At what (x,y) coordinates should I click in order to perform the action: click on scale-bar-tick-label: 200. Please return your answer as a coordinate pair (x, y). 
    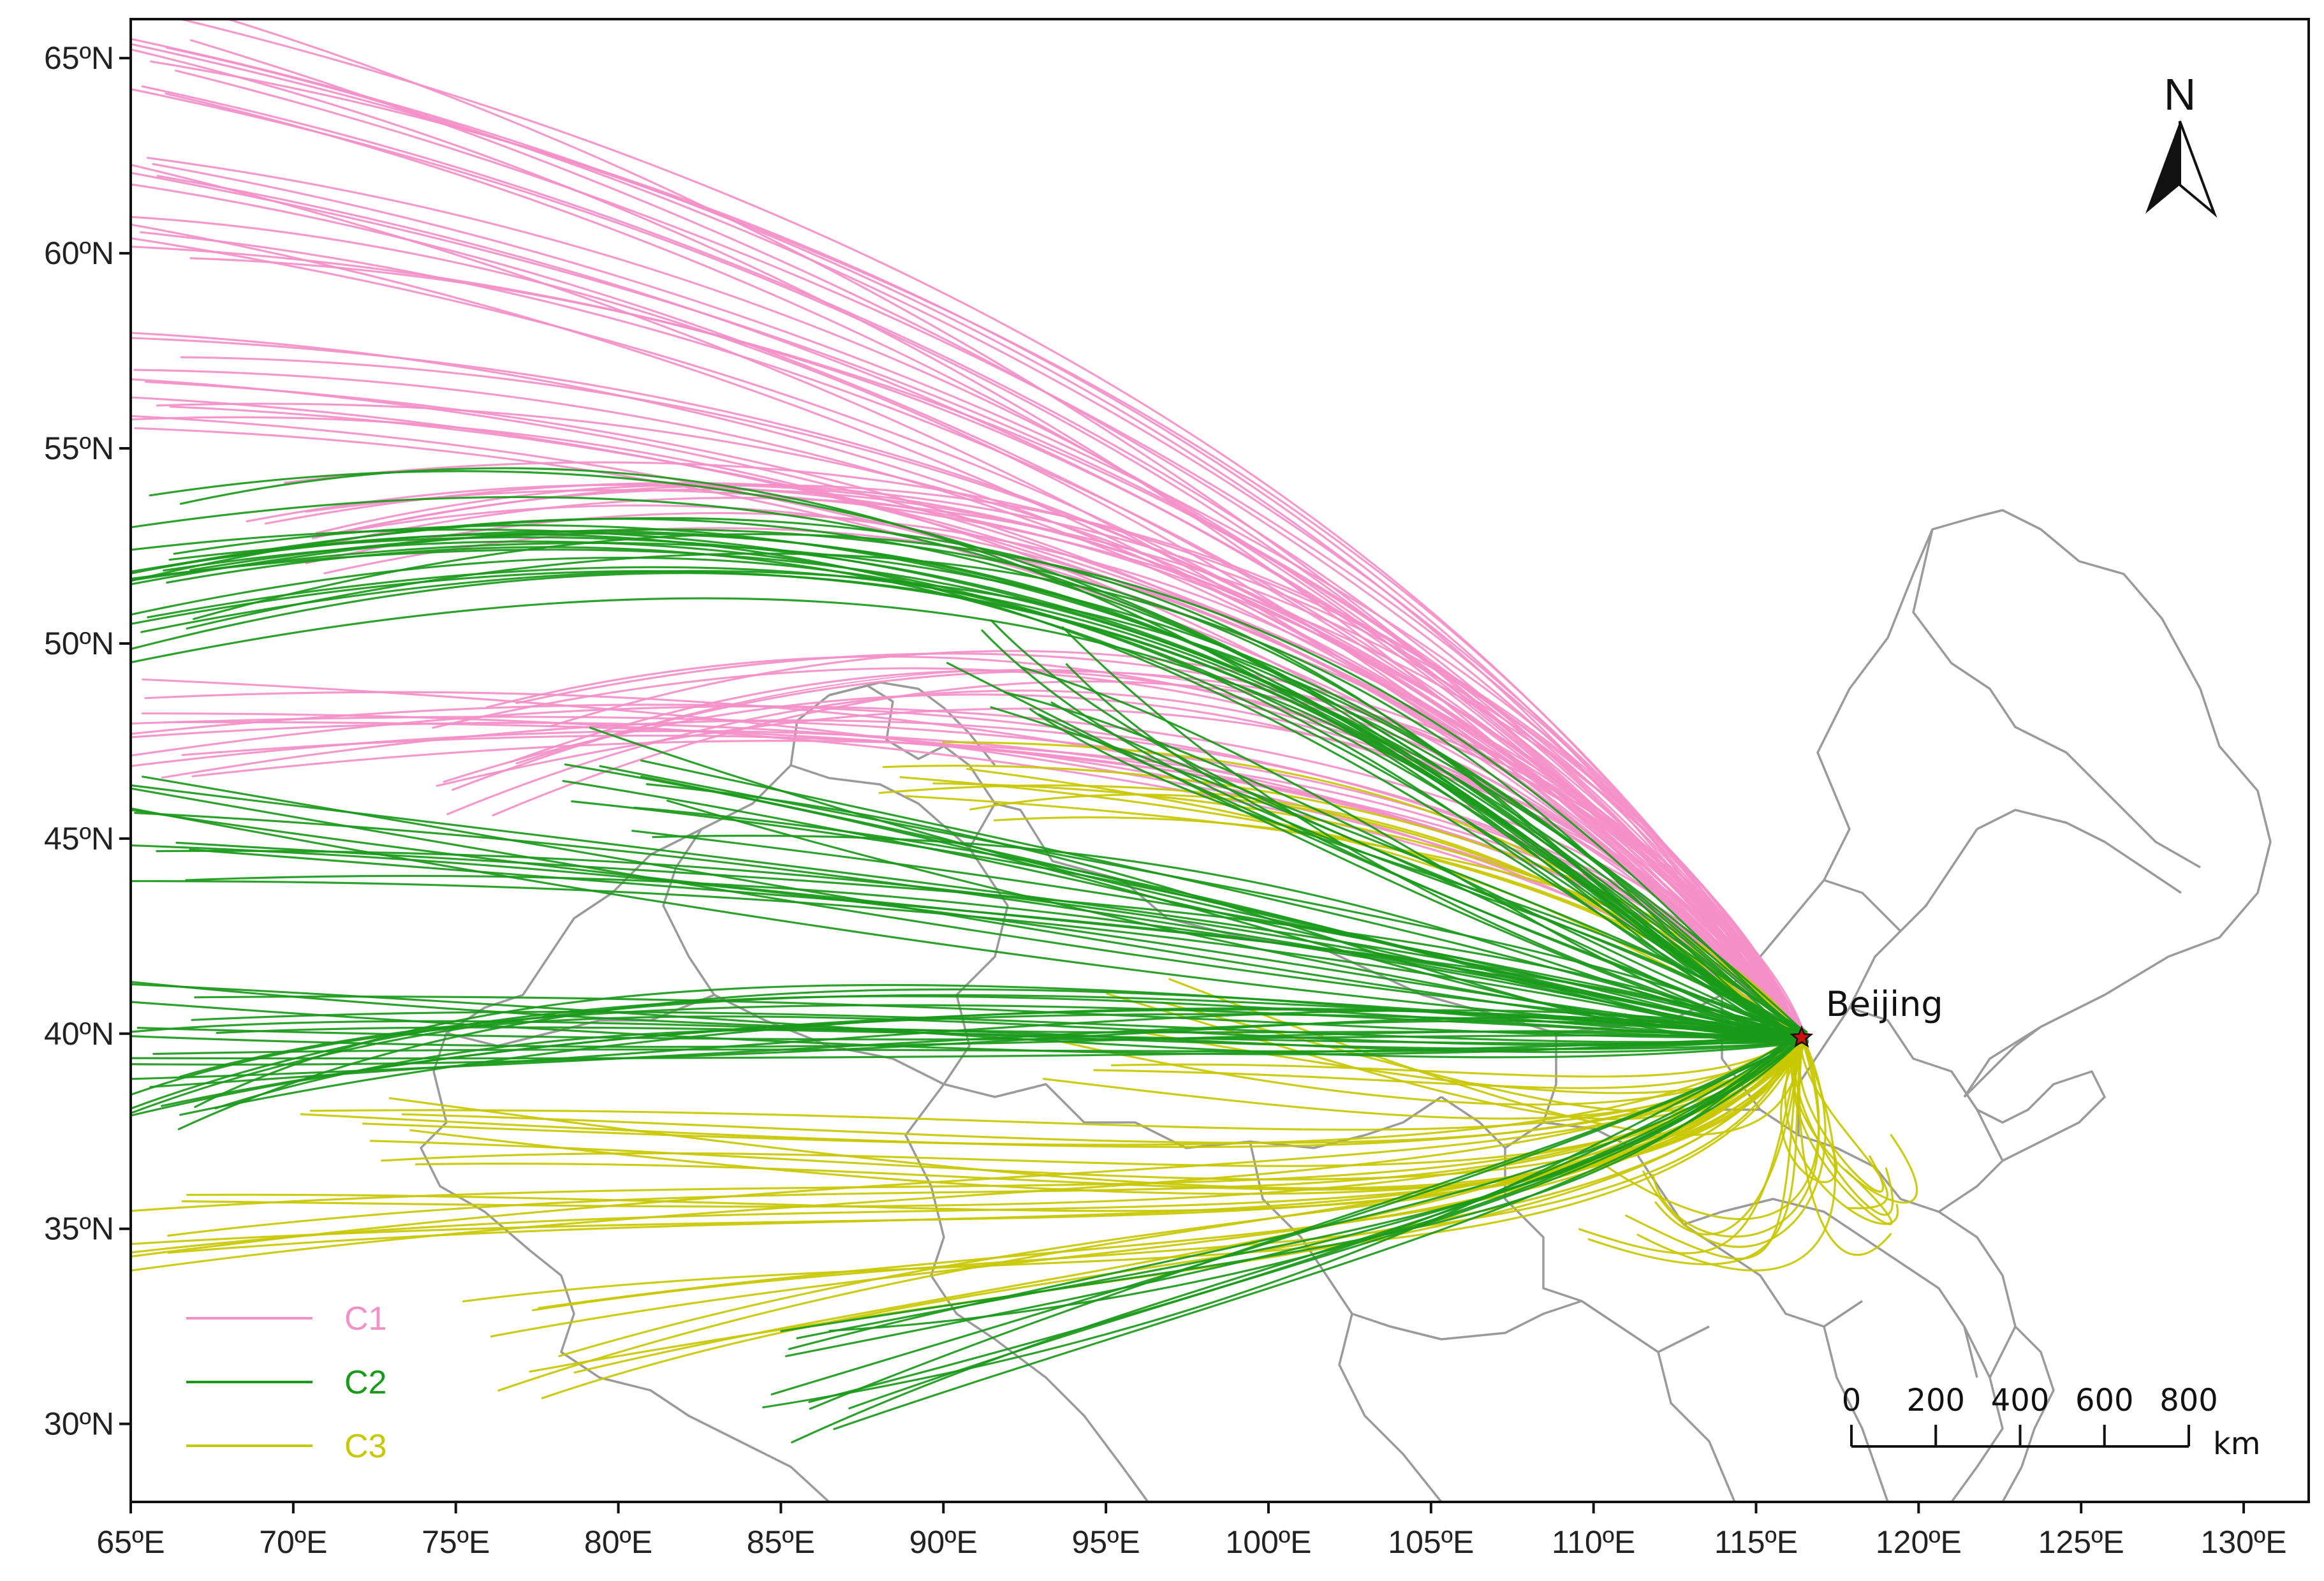
    Looking at the image, I should click on (1936, 1400).